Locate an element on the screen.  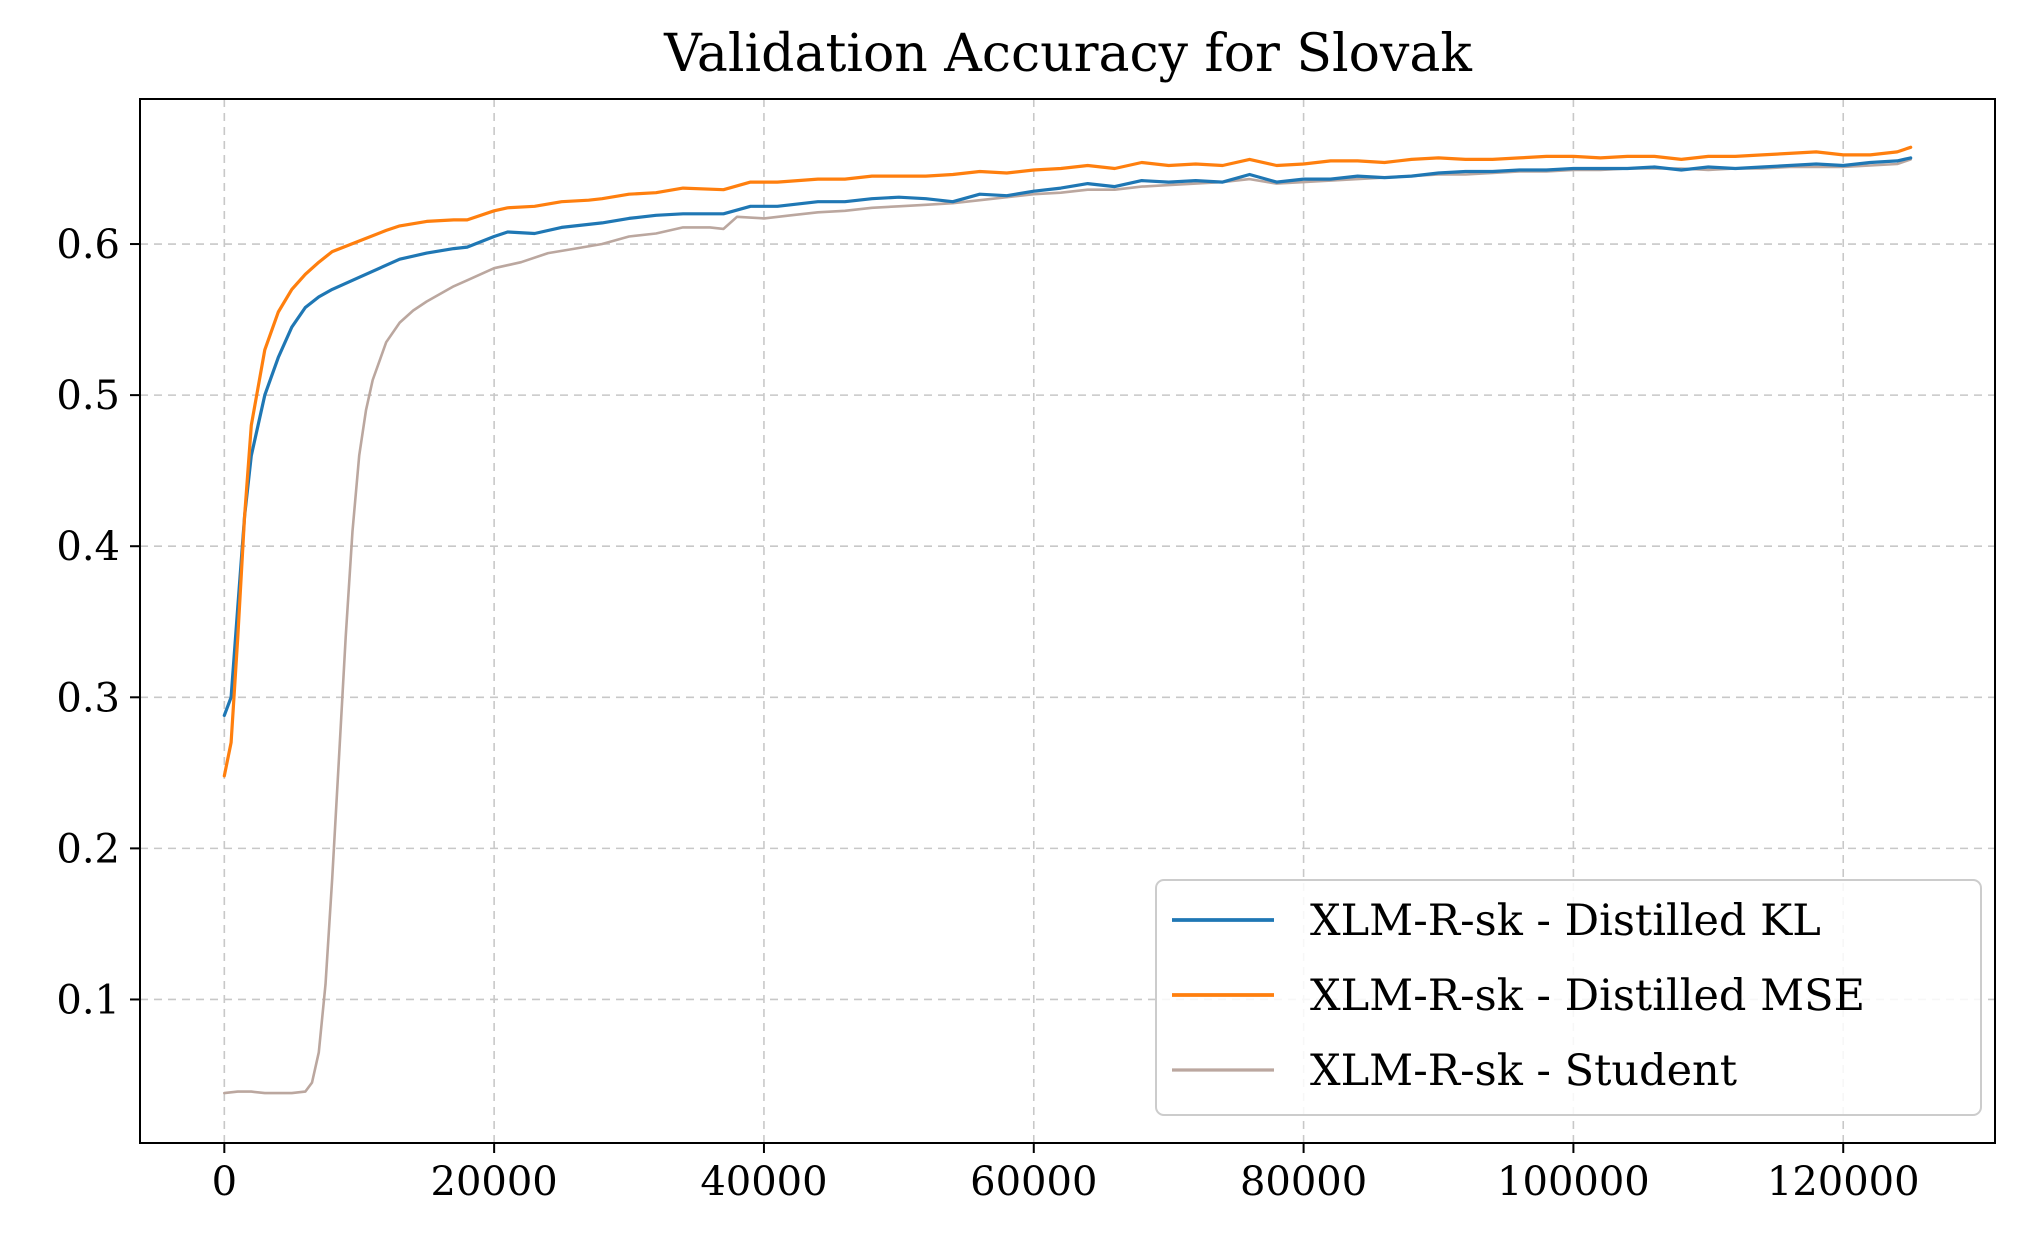
chart-title: Validation Accuracy for Slovak is located at coordinates (1067, 54).